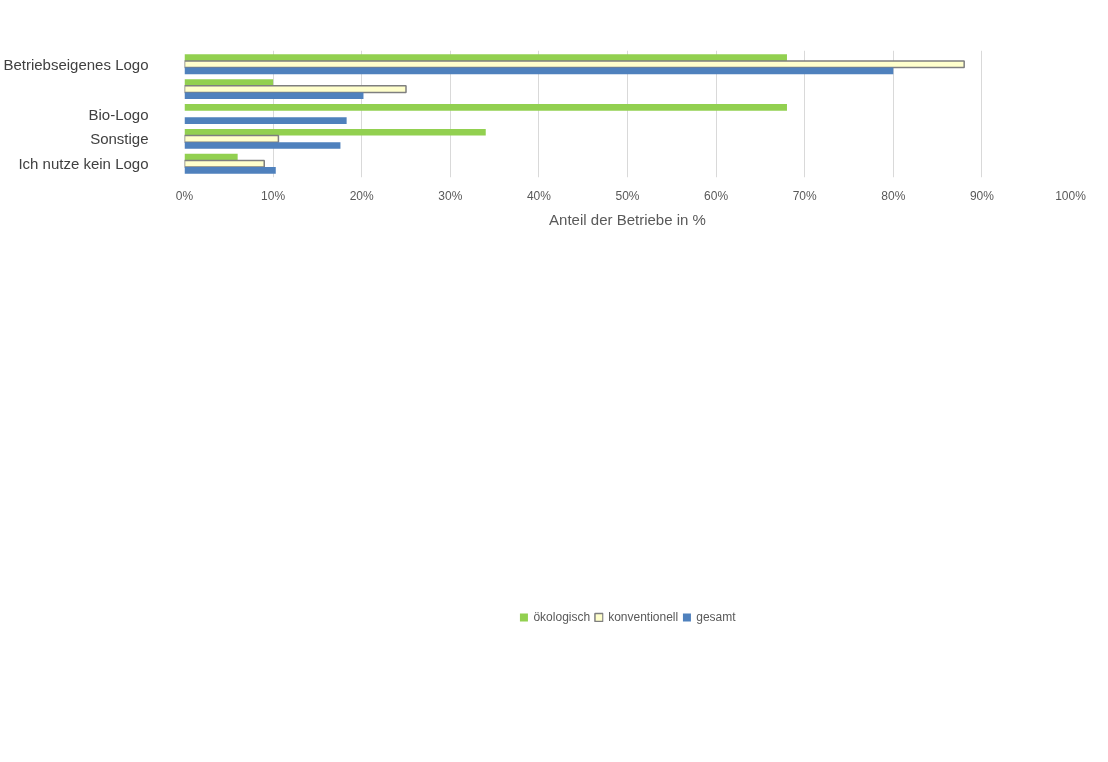 The image size is (1108, 762). What do you see at coordinates (716, 616) in the screenshot?
I see `legend-label: gesamt` at bounding box center [716, 616].